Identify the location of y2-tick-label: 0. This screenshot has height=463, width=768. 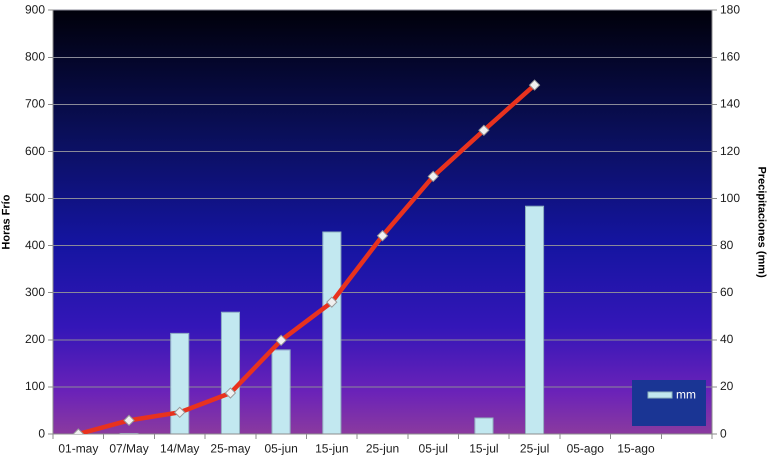
(723, 433).